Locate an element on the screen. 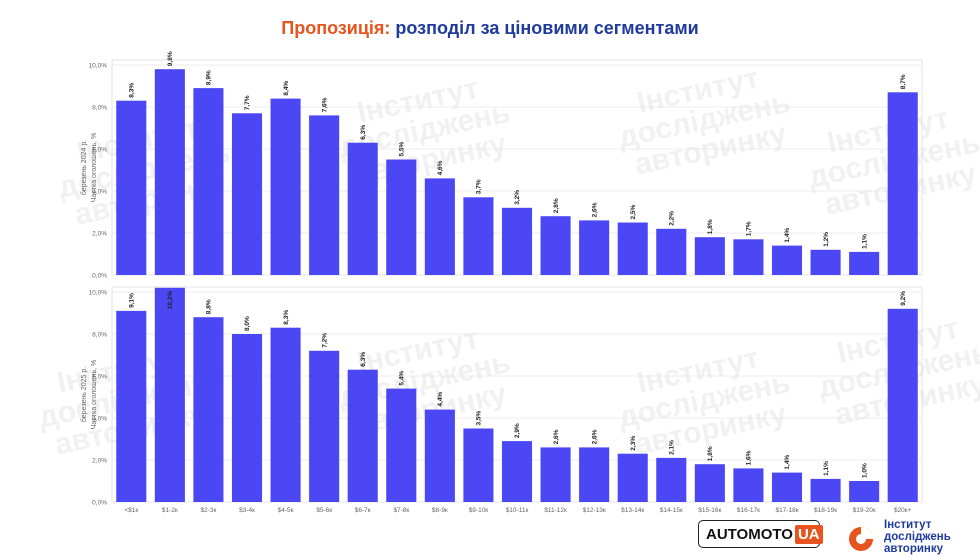 Image resolution: width=980 pixels, height=560 pixels. x-tick-label: $13-14к is located at coordinates (632, 510).